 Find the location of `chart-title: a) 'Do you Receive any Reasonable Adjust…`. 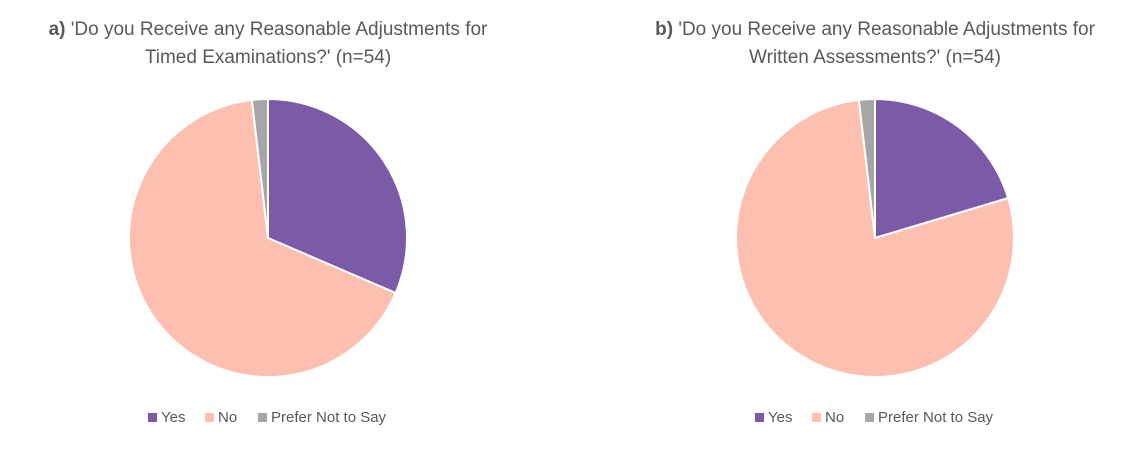

chart-title: a) 'Do you Receive any Reasonable Adjust… is located at coordinates (268, 29).